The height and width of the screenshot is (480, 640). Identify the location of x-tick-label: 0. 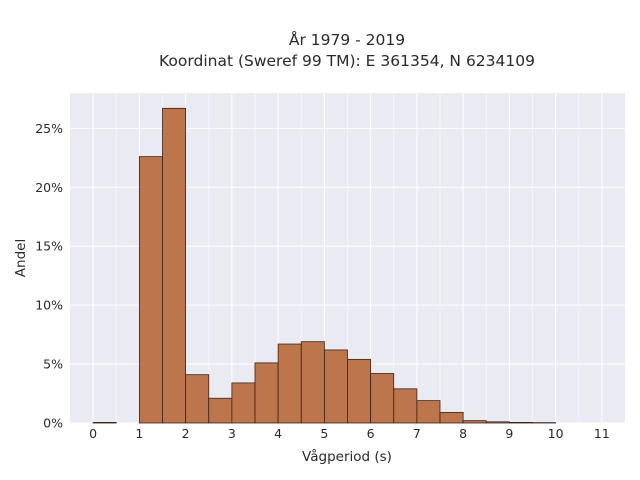
(93, 433).